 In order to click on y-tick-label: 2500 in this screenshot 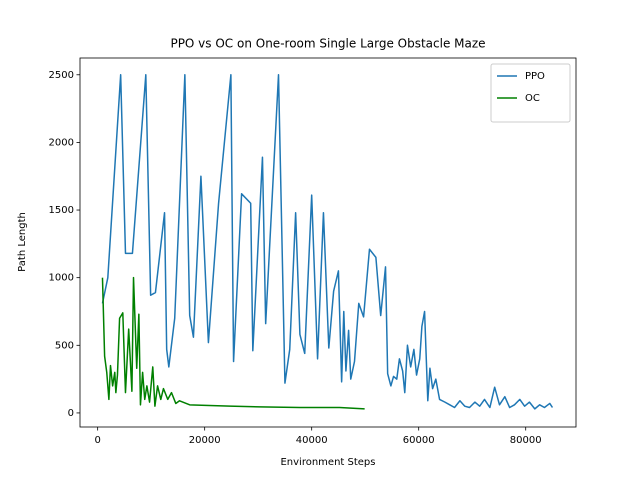, I will do `click(61, 75)`.